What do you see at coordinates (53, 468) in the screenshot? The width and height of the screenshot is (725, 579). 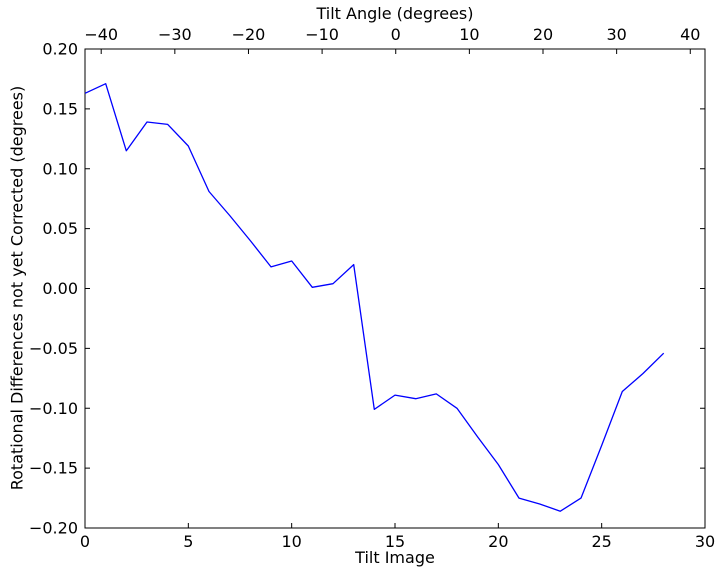 I see `y-tick-label: −0.15` at bounding box center [53, 468].